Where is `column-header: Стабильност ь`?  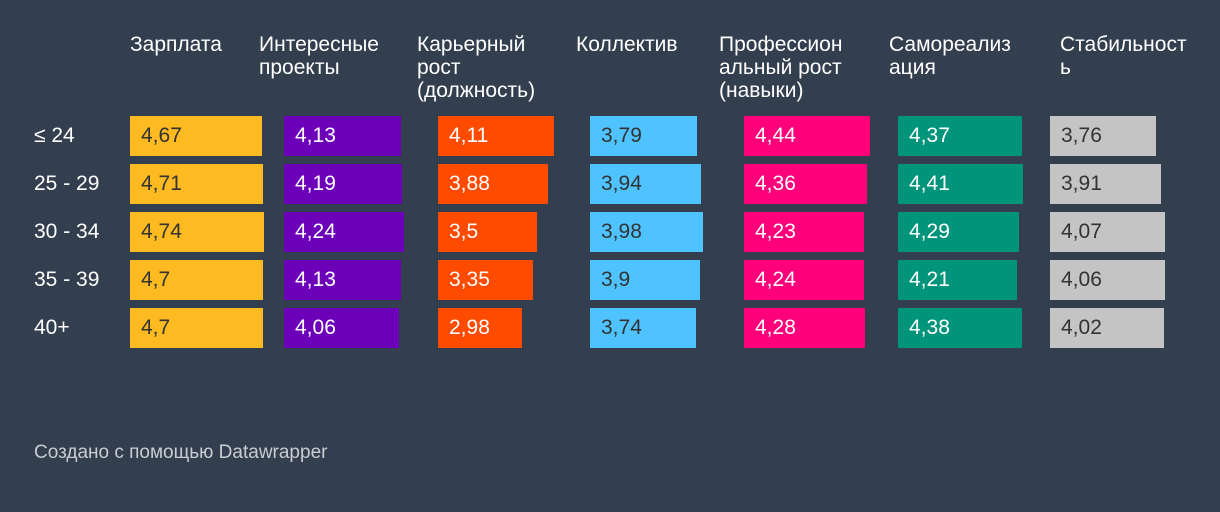 column-header: Стабильност ь is located at coordinates (1123, 56).